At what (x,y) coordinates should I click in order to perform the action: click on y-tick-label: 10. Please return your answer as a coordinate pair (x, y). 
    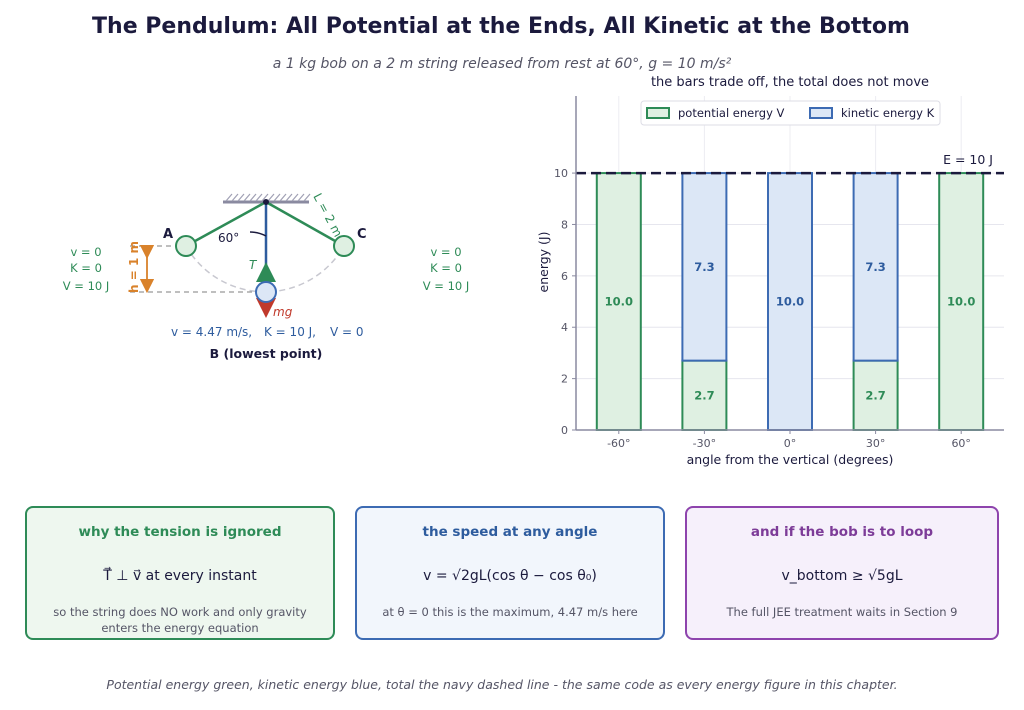
    Looking at the image, I should click on (561, 173).